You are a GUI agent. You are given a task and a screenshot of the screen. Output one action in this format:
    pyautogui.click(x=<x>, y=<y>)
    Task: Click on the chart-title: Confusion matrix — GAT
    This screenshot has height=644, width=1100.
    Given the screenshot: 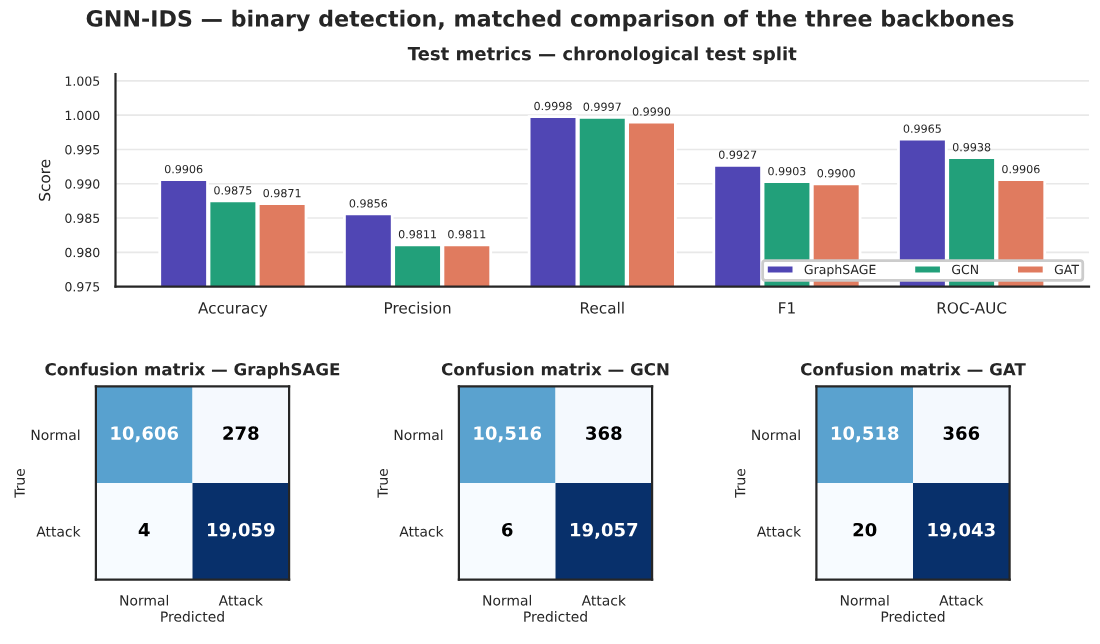 What is the action you would take?
    pyautogui.click(x=913, y=369)
    